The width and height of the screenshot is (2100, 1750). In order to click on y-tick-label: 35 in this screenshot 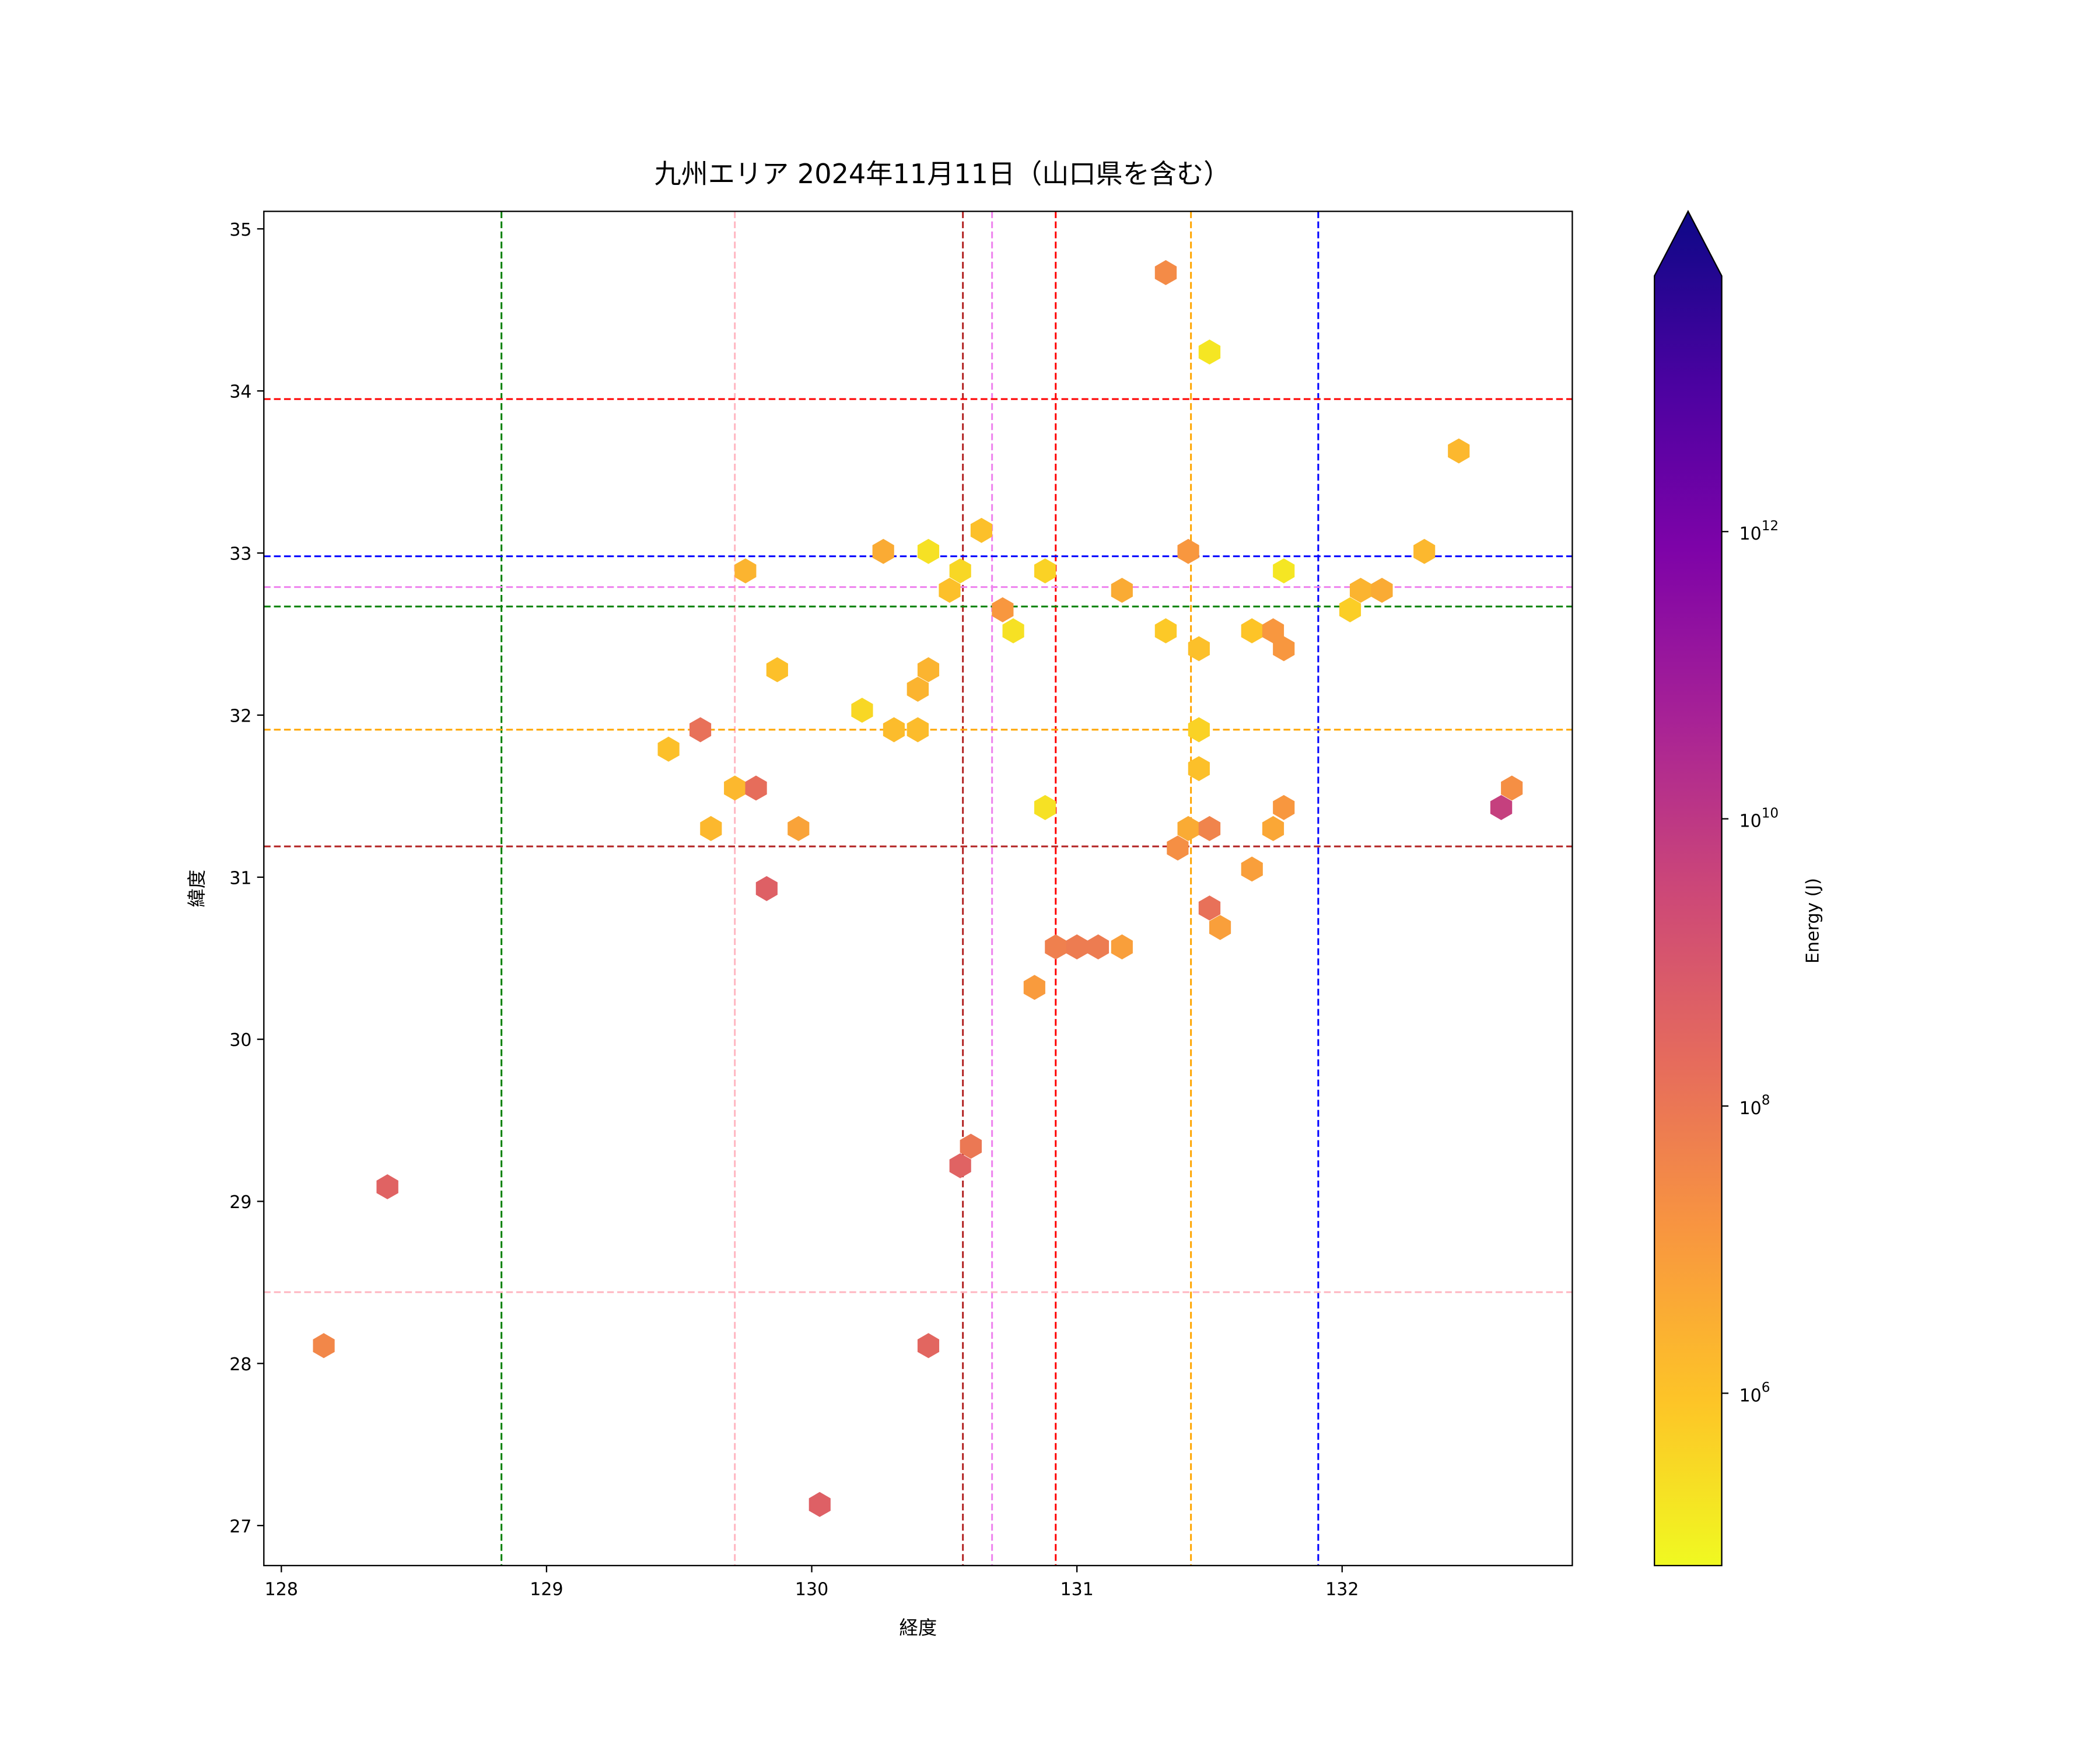, I will do `click(240, 230)`.